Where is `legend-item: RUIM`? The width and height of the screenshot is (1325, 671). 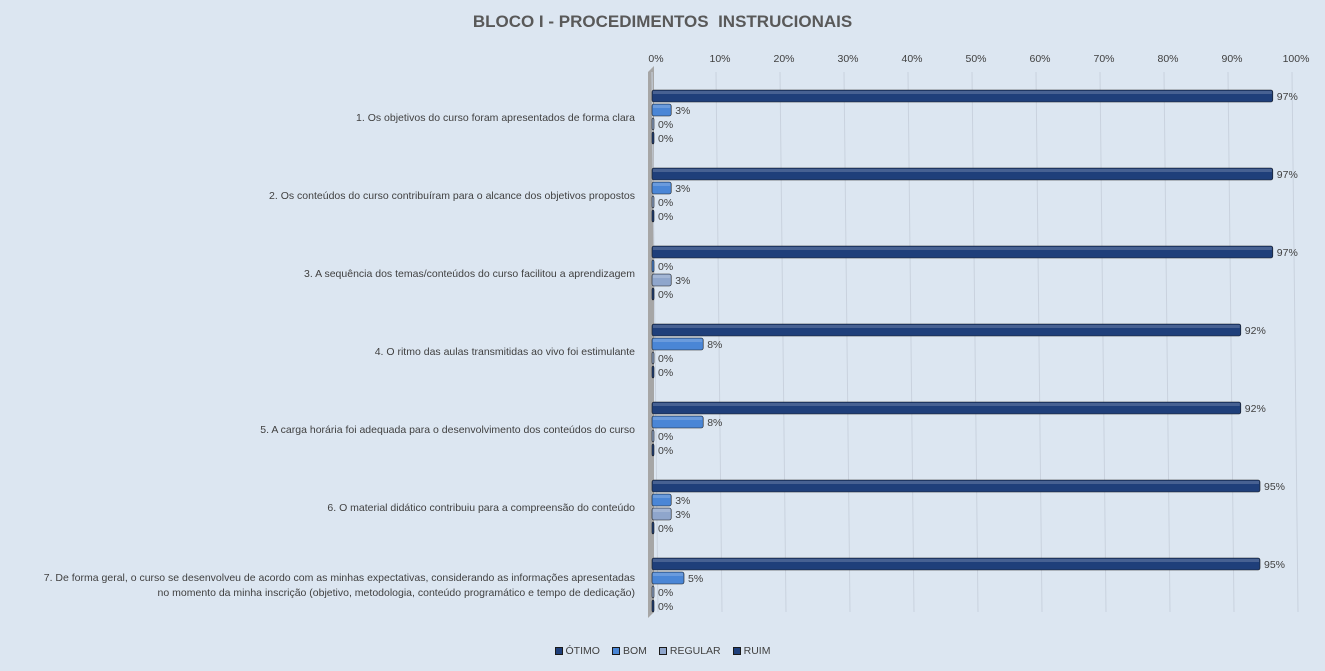 legend-item: RUIM is located at coordinates (751, 651).